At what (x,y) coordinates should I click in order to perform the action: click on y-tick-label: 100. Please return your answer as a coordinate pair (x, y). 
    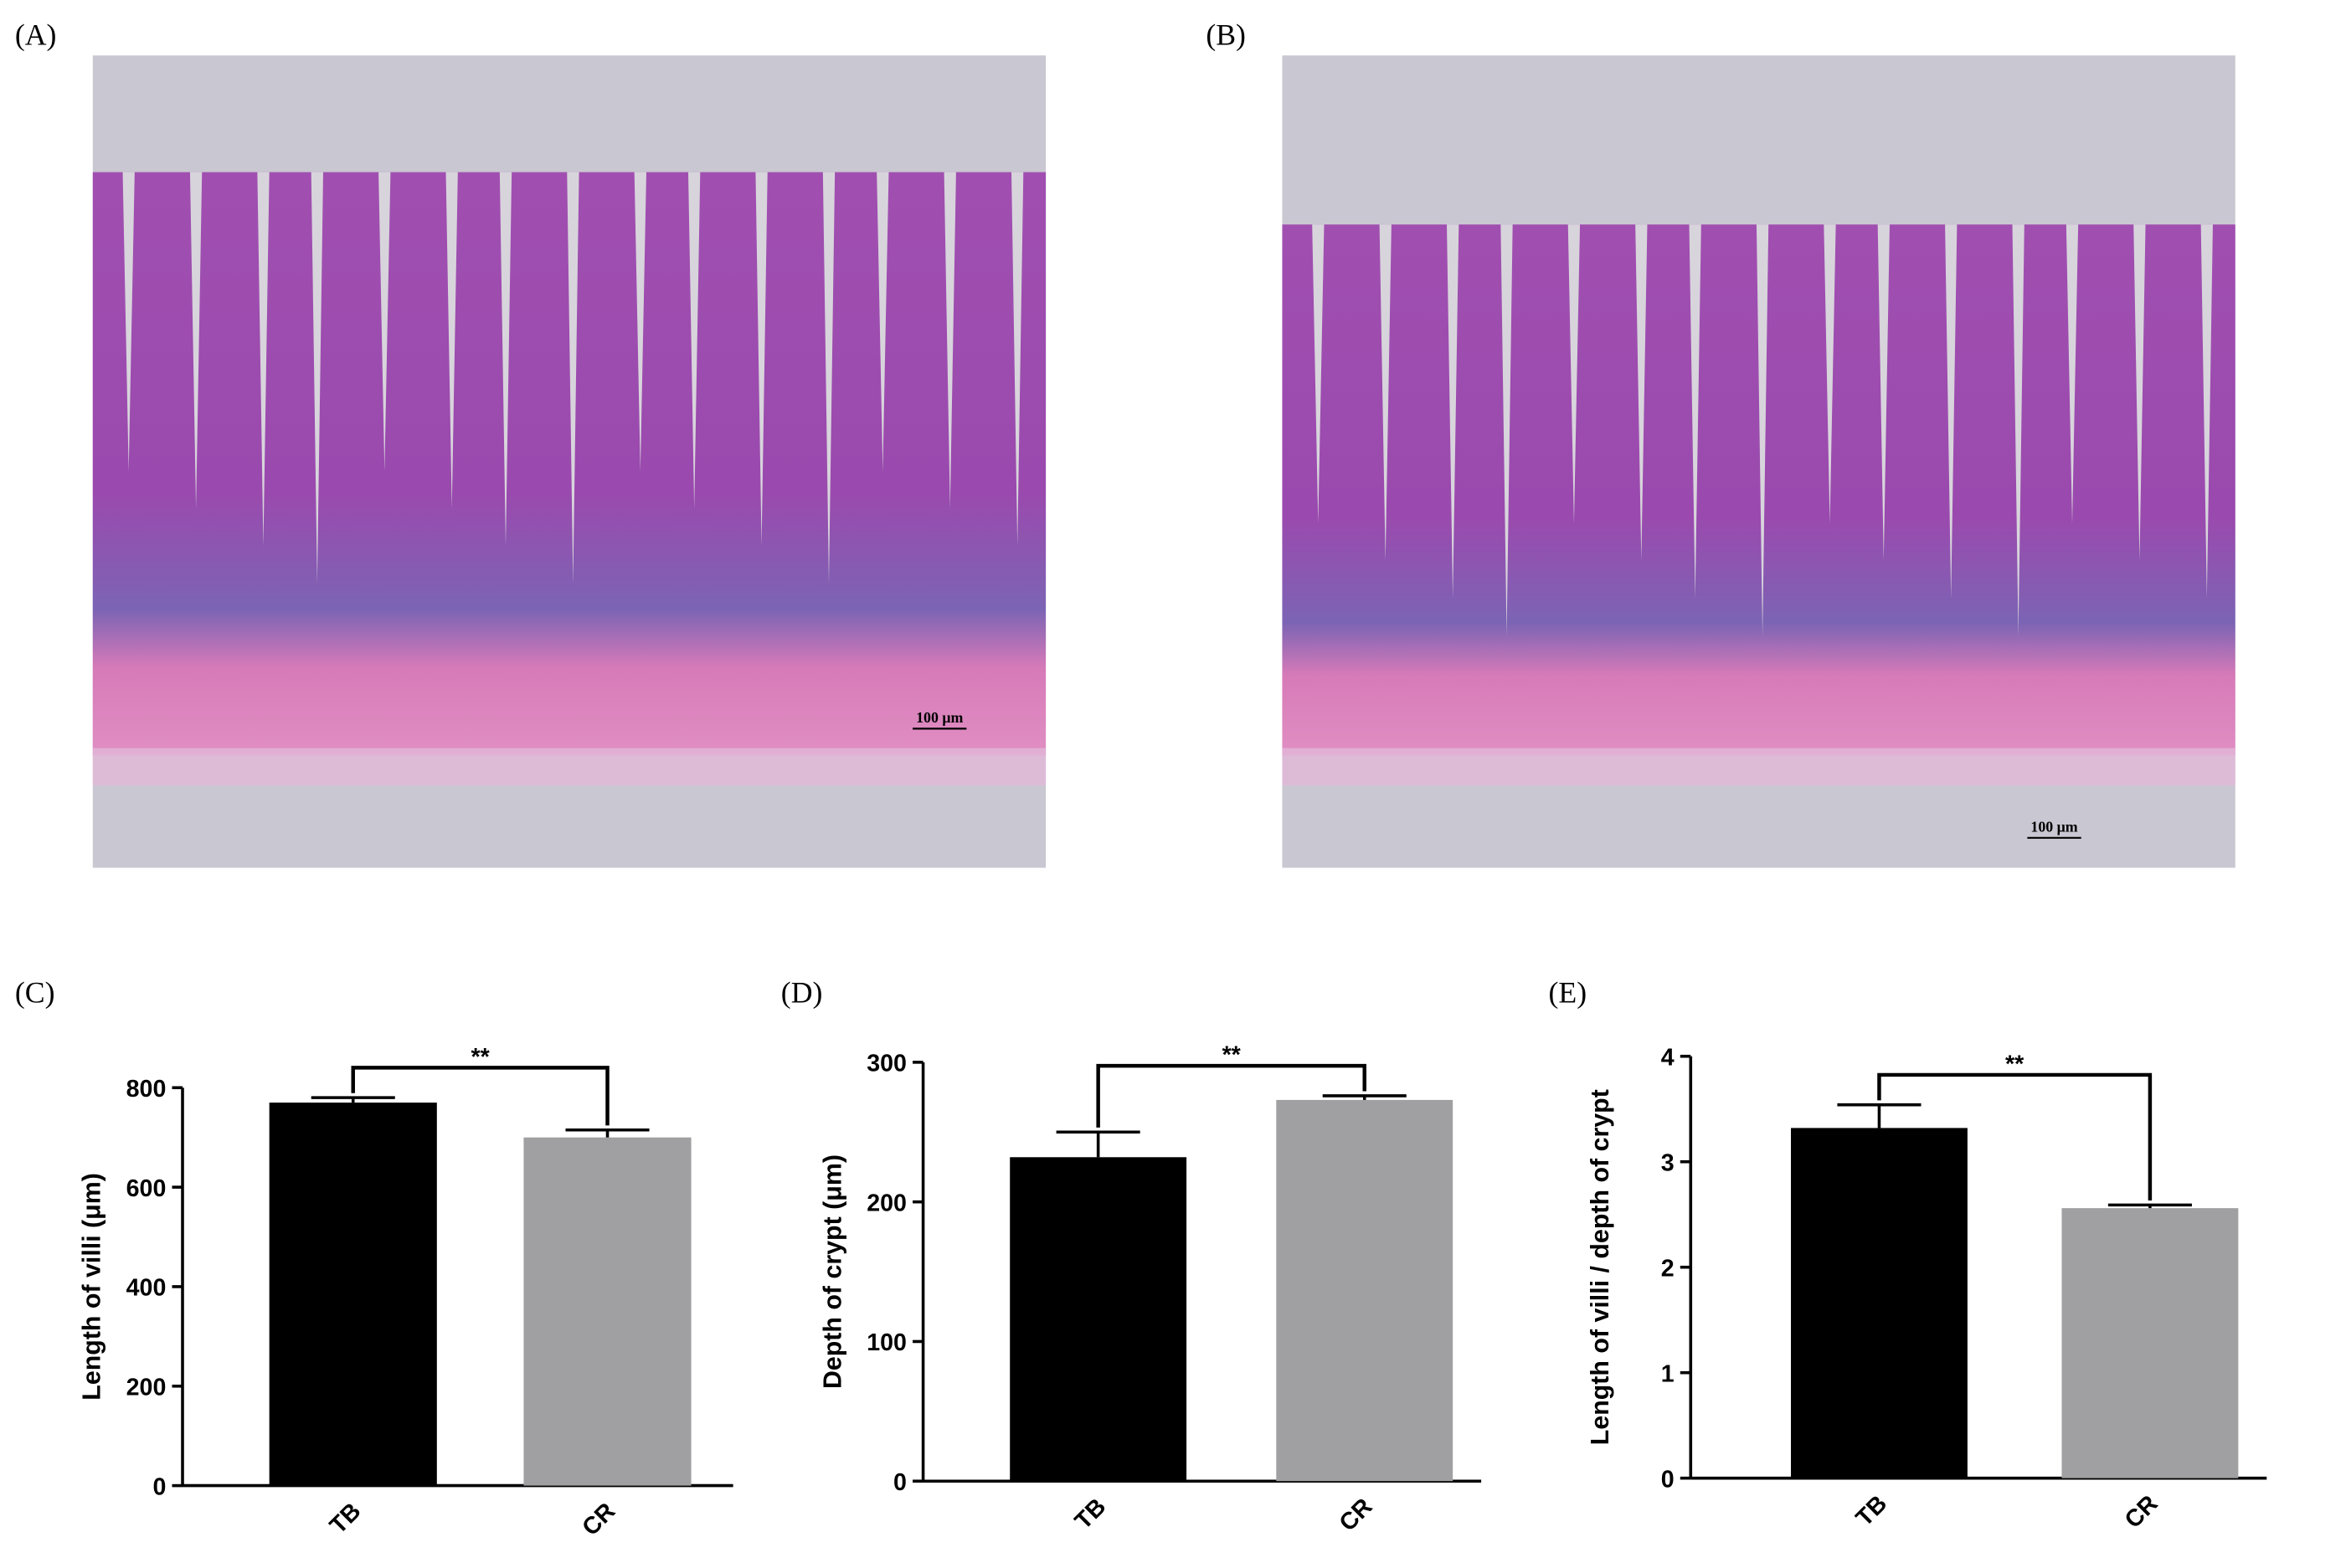
    Looking at the image, I should click on (887, 1342).